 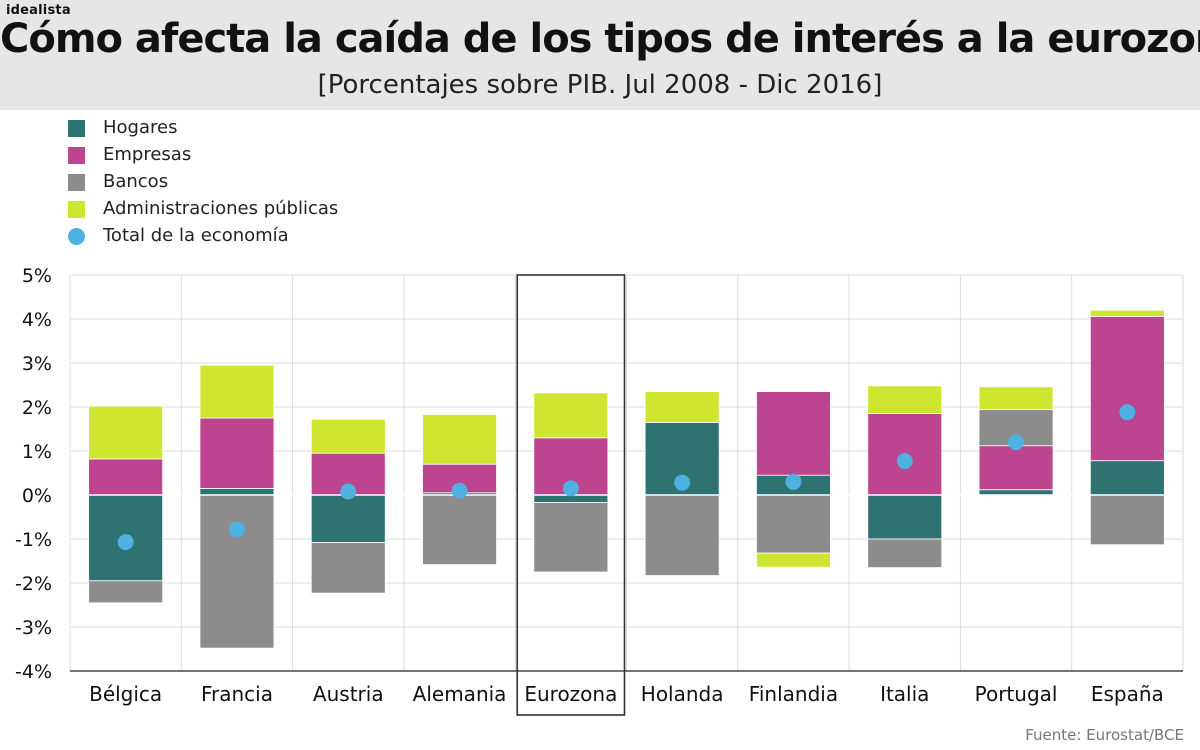 What do you see at coordinates (37, 408) in the screenshot?
I see `y-tick-label: 2%` at bounding box center [37, 408].